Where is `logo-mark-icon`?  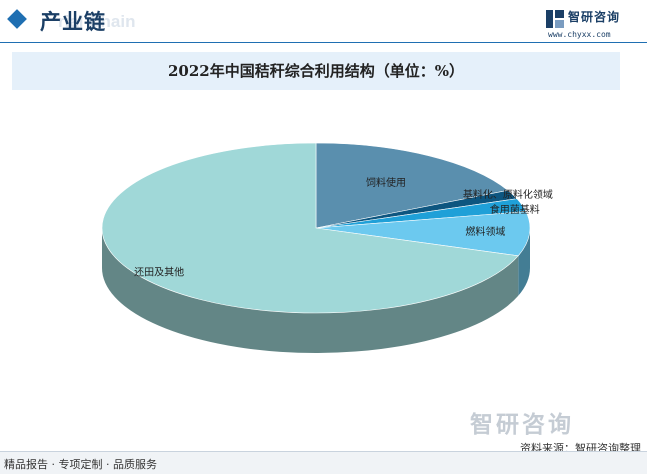 logo-mark-icon is located at coordinates (555, 19).